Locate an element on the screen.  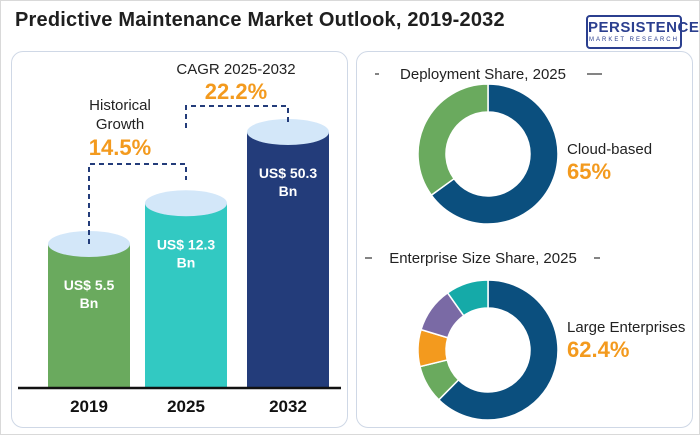
bar-top-2032 is located at coordinates (288, 132).